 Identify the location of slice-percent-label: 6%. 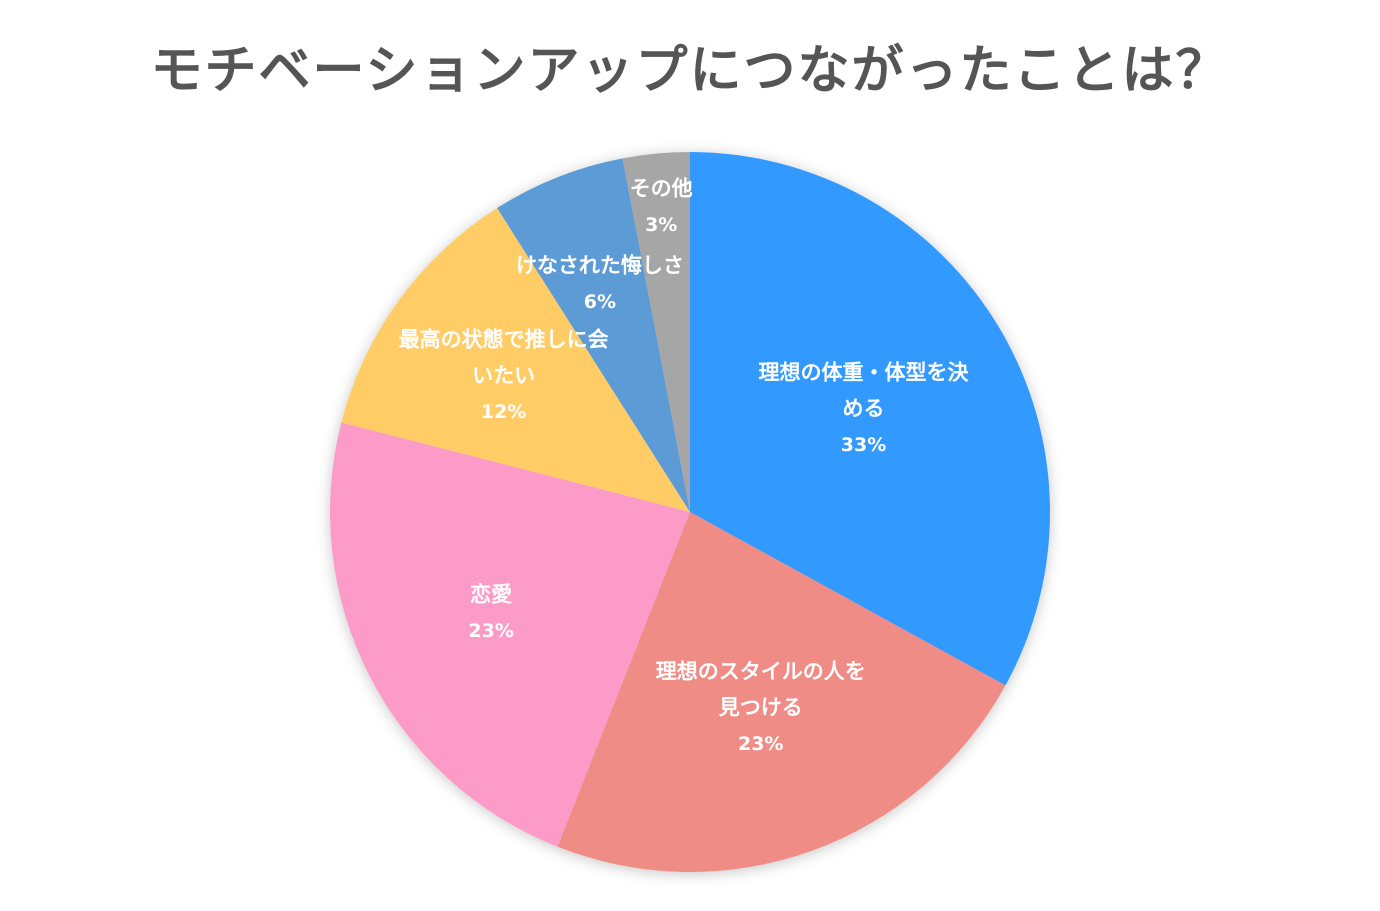
(600, 302).